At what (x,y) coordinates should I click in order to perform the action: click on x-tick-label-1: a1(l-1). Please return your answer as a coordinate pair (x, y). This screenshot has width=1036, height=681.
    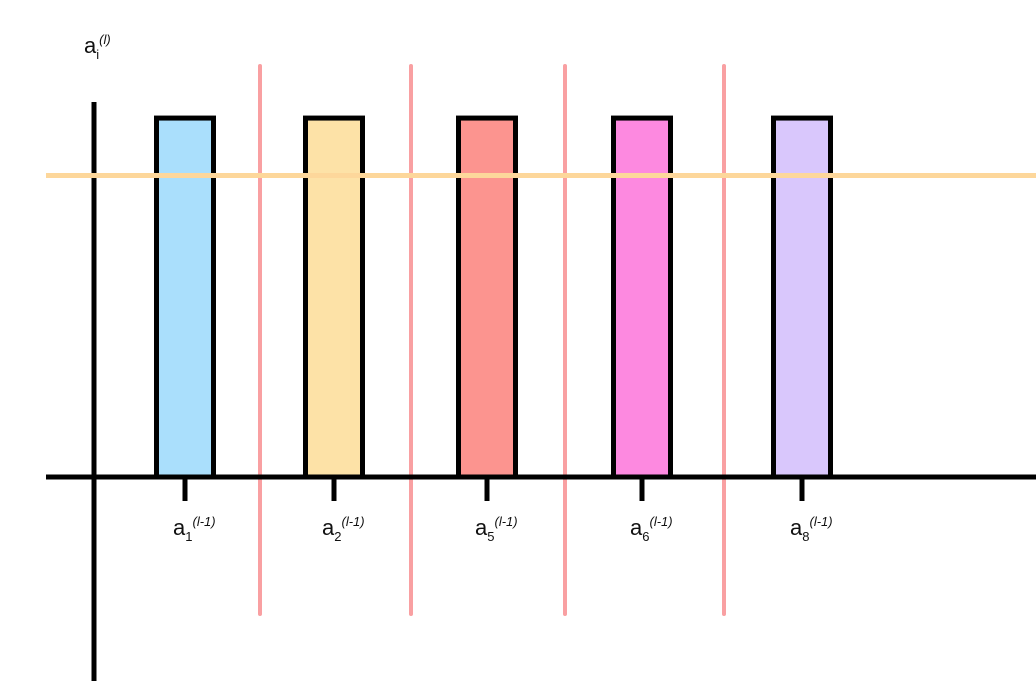
    Looking at the image, I should click on (194, 529).